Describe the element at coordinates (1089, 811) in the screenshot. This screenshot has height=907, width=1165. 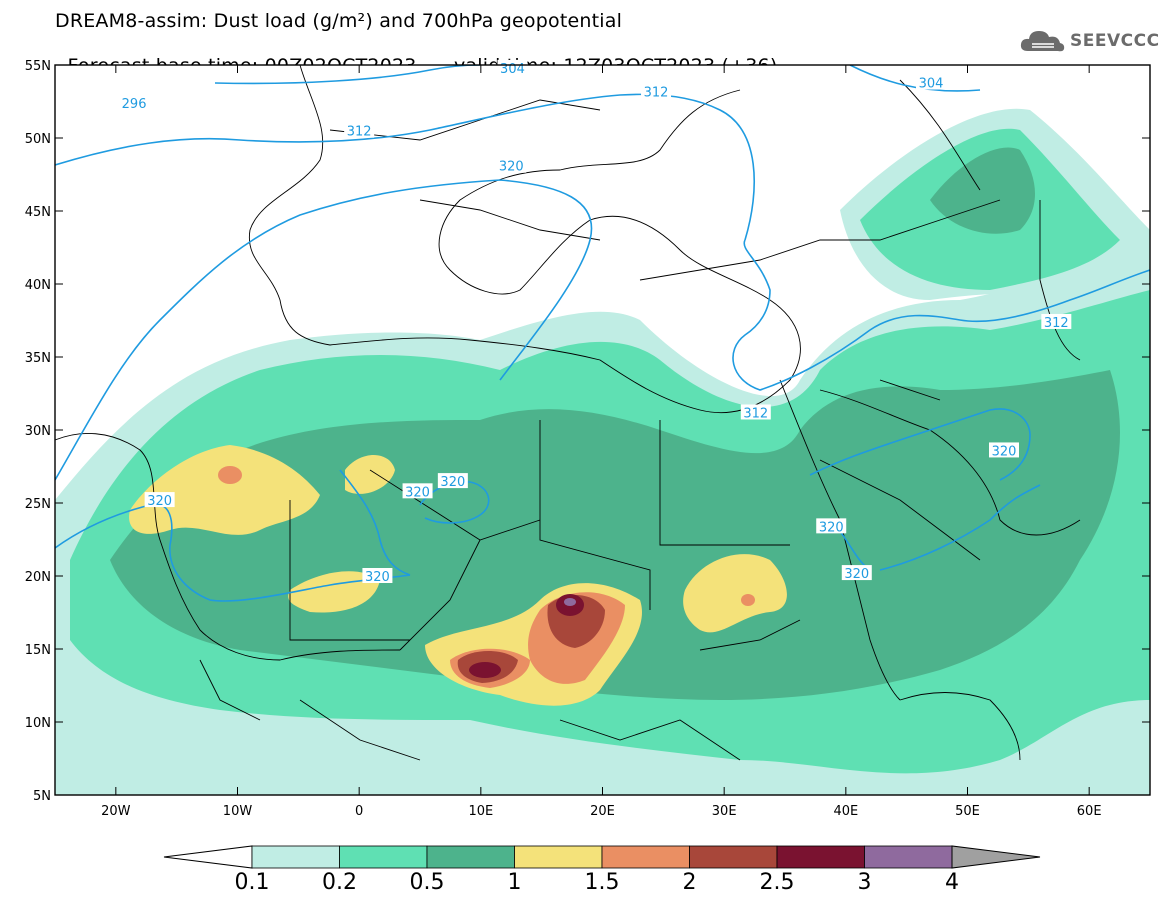
I see `x-tick-label: 60E` at that location.